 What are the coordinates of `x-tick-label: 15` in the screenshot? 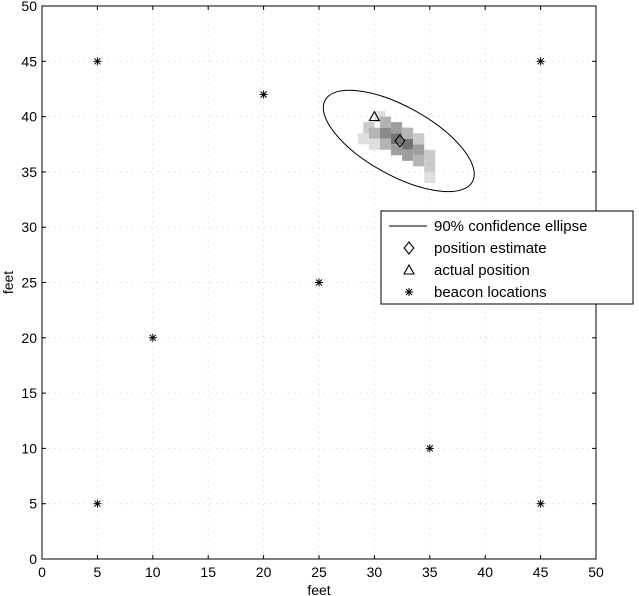 It's located at (208, 572).